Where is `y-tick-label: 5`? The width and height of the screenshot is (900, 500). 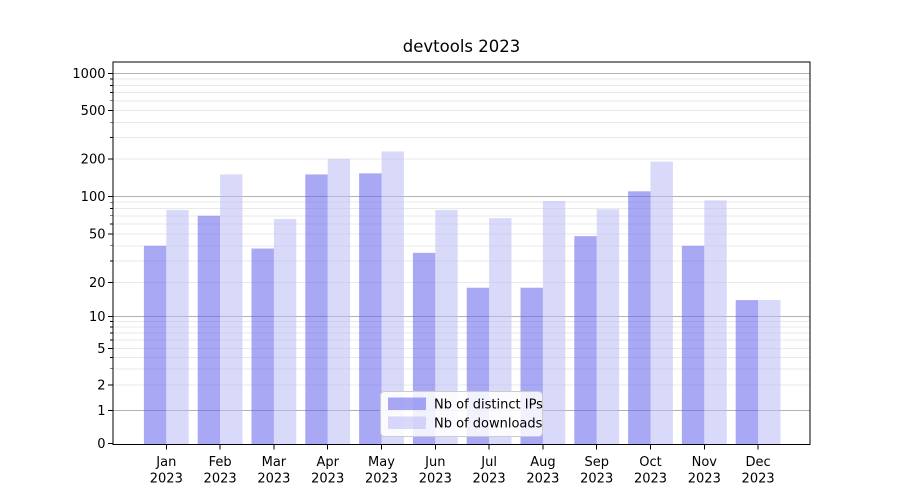
y-tick-label: 5 is located at coordinates (101, 349).